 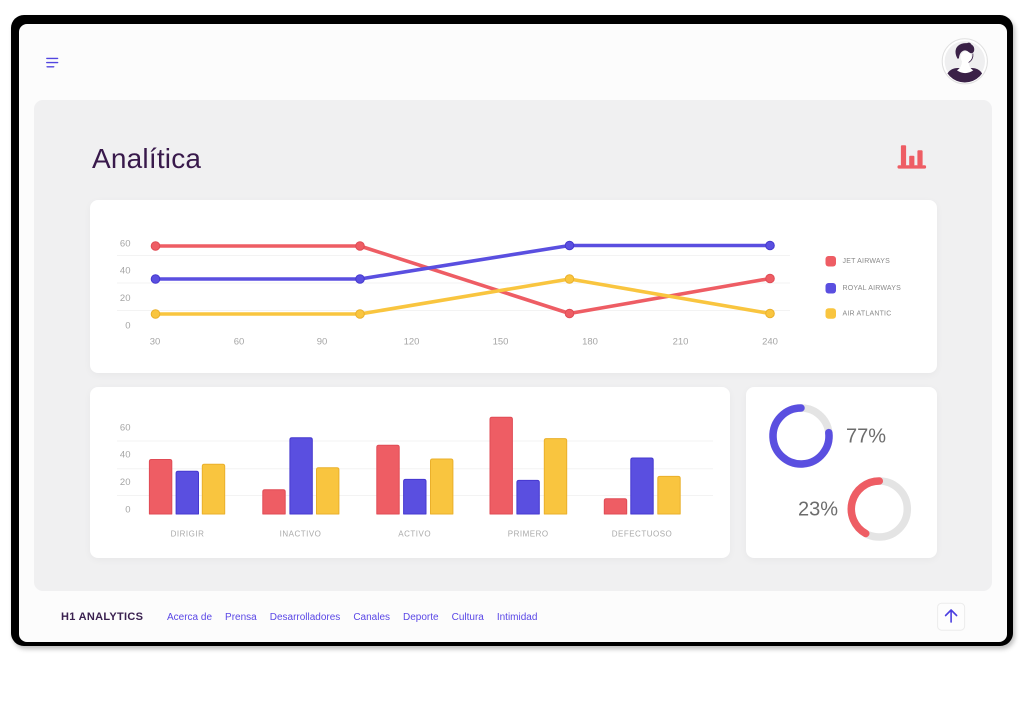 What do you see at coordinates (818, 510) in the screenshot?
I see `svg-text: 23%` at bounding box center [818, 510].